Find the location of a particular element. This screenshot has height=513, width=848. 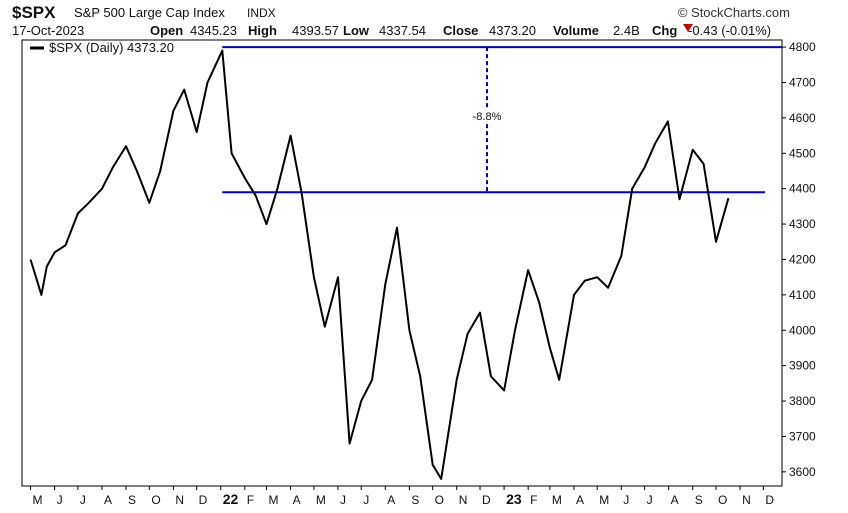

stat-value-chg: -0.43 (-0.01%) is located at coordinates (729, 30).